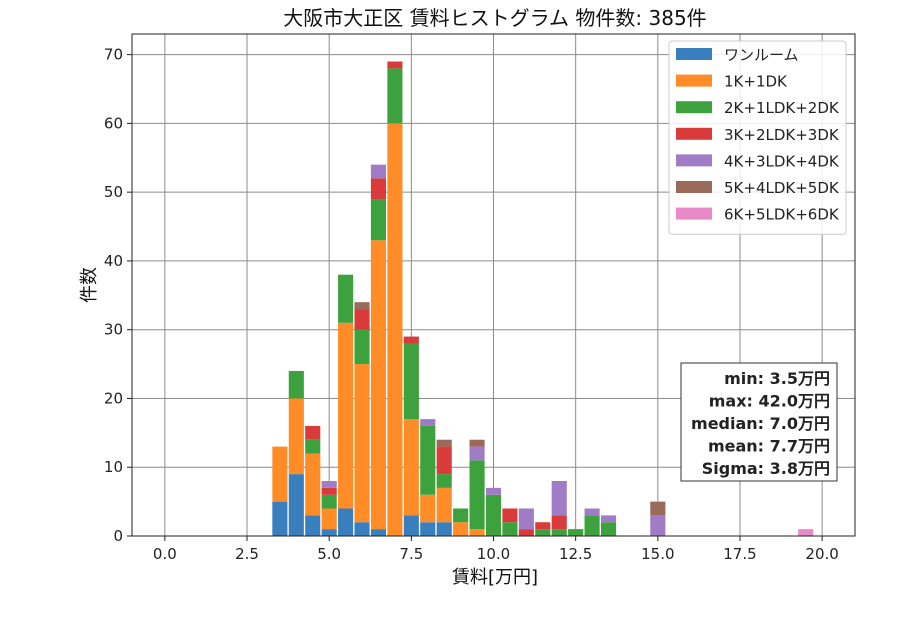  Describe the element at coordinates (113, 467) in the screenshot. I see `y-tick-label: 10` at that location.